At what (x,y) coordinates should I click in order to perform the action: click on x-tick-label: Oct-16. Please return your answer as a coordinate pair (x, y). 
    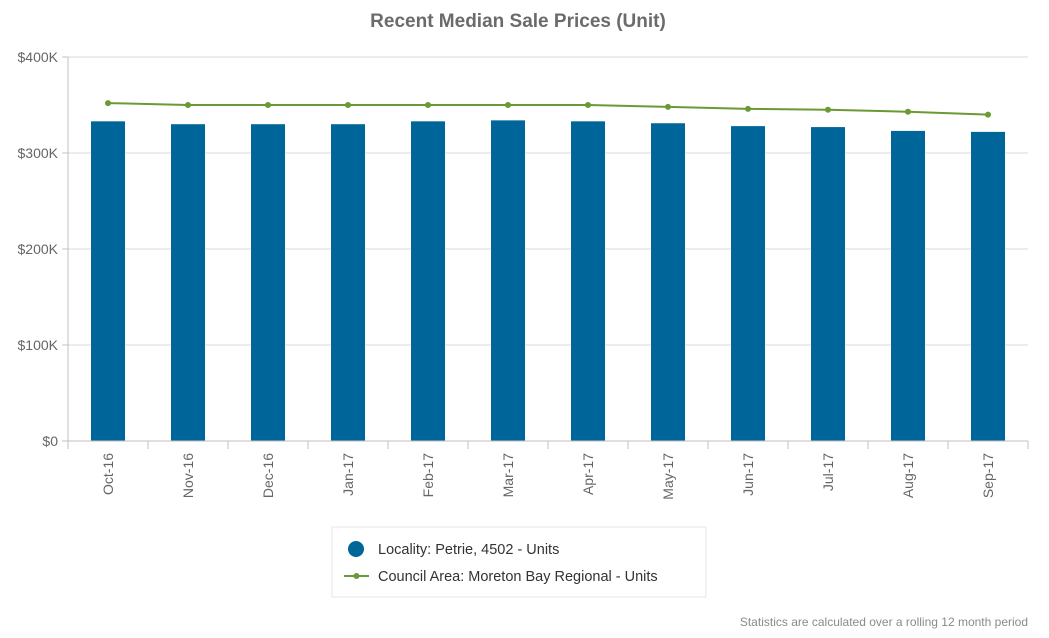
    Looking at the image, I should click on (108, 474).